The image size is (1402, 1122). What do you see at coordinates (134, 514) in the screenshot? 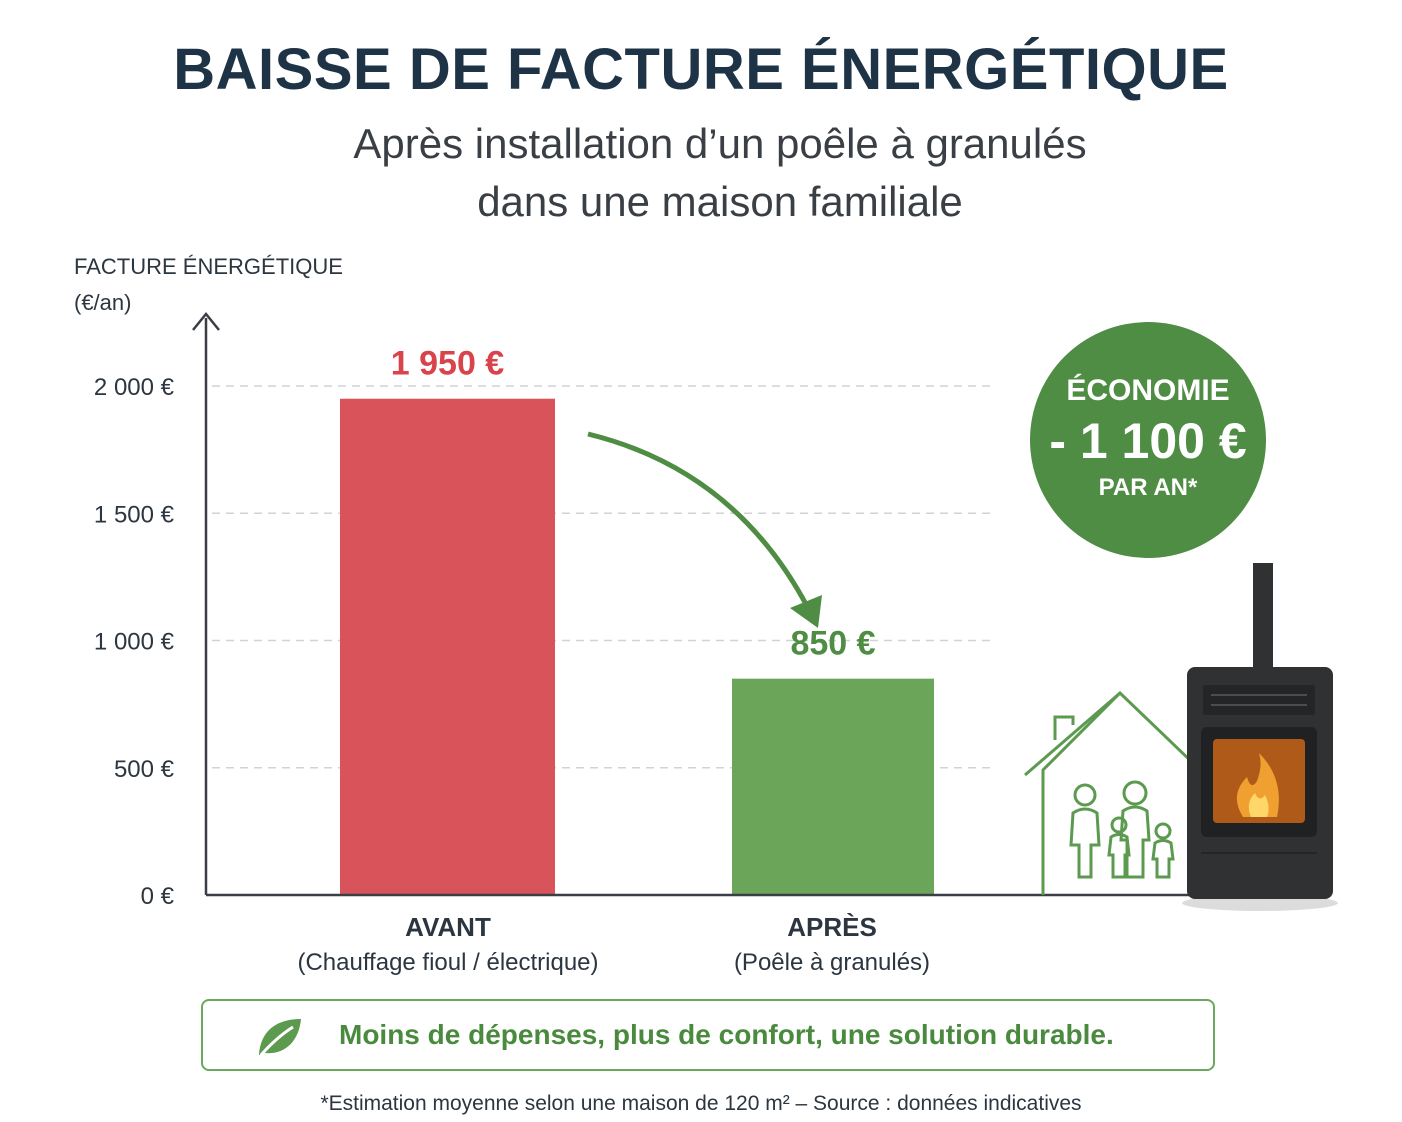
I see `y-tick-label: 1 500 €` at bounding box center [134, 514].